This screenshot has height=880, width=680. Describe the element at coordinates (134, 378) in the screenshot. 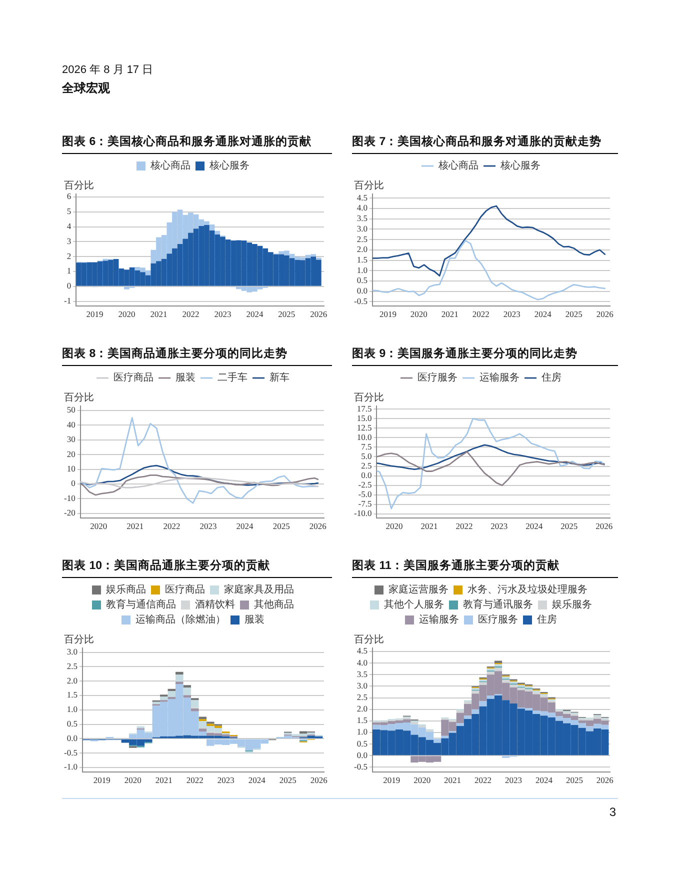

I see `legend-label: 医疗商品` at that location.